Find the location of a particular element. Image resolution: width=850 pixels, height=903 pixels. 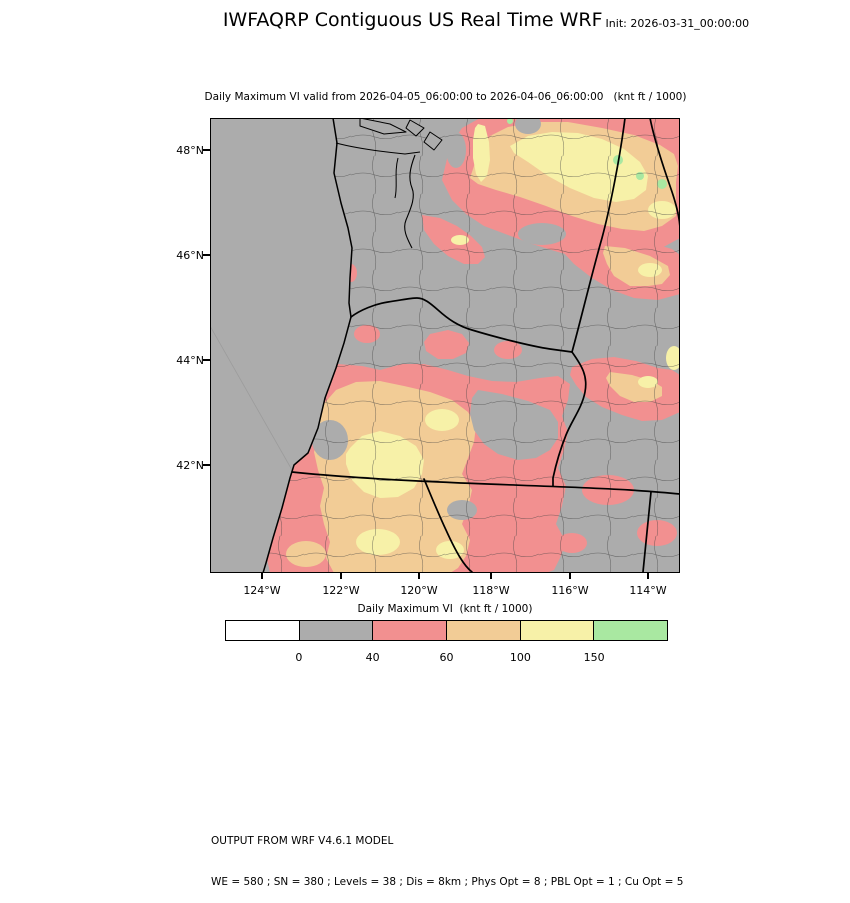

colorbar-tick-label: 60 is located at coordinates (446, 657).